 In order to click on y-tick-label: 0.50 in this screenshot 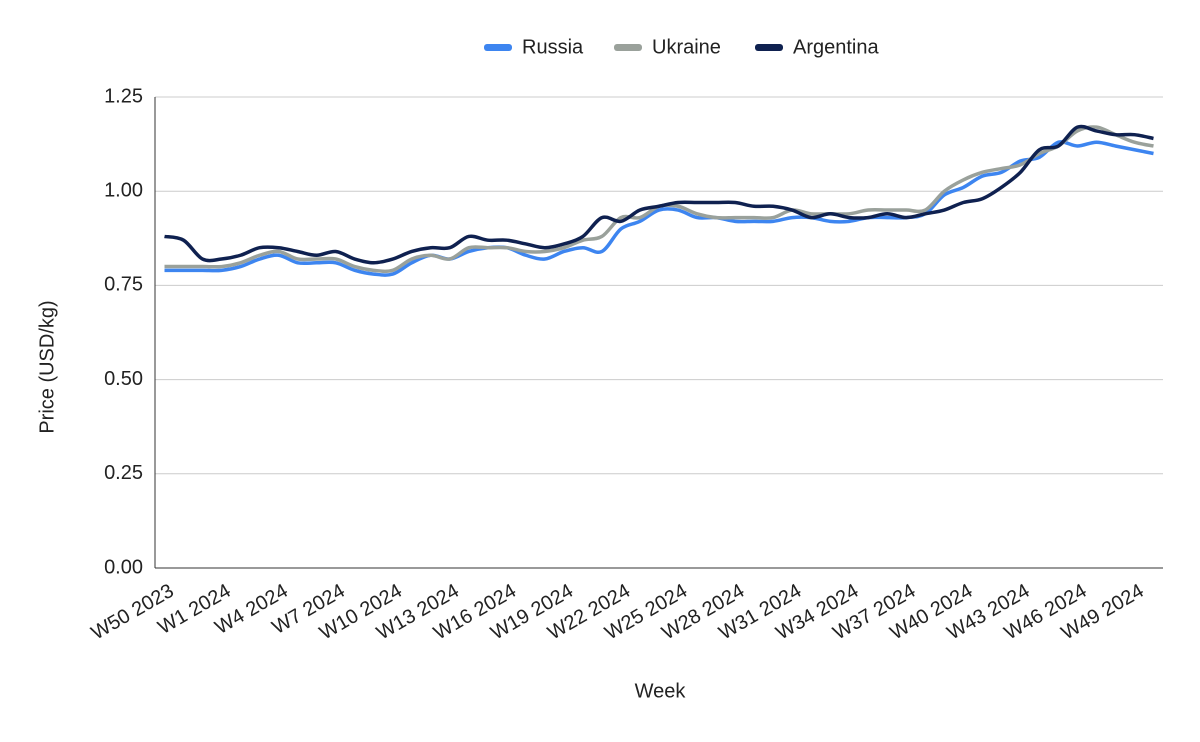, I will do `click(123, 379)`.